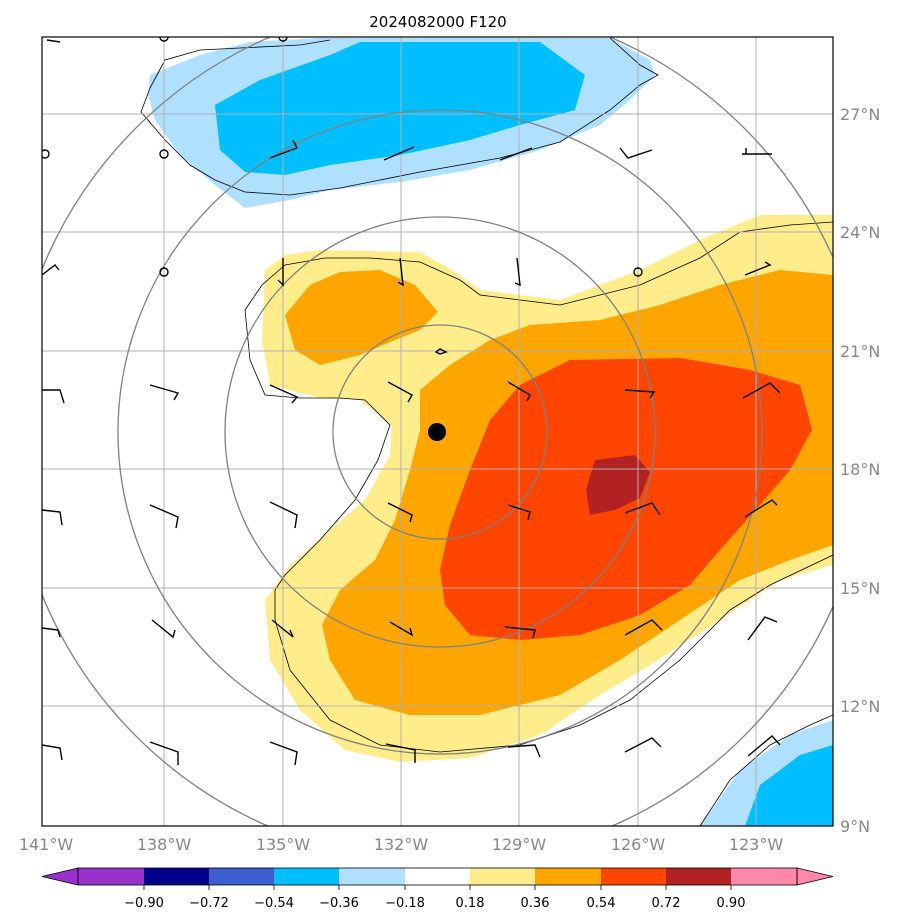  Describe the element at coordinates (855, 826) in the screenshot. I see `lat-label: 9°N` at that location.